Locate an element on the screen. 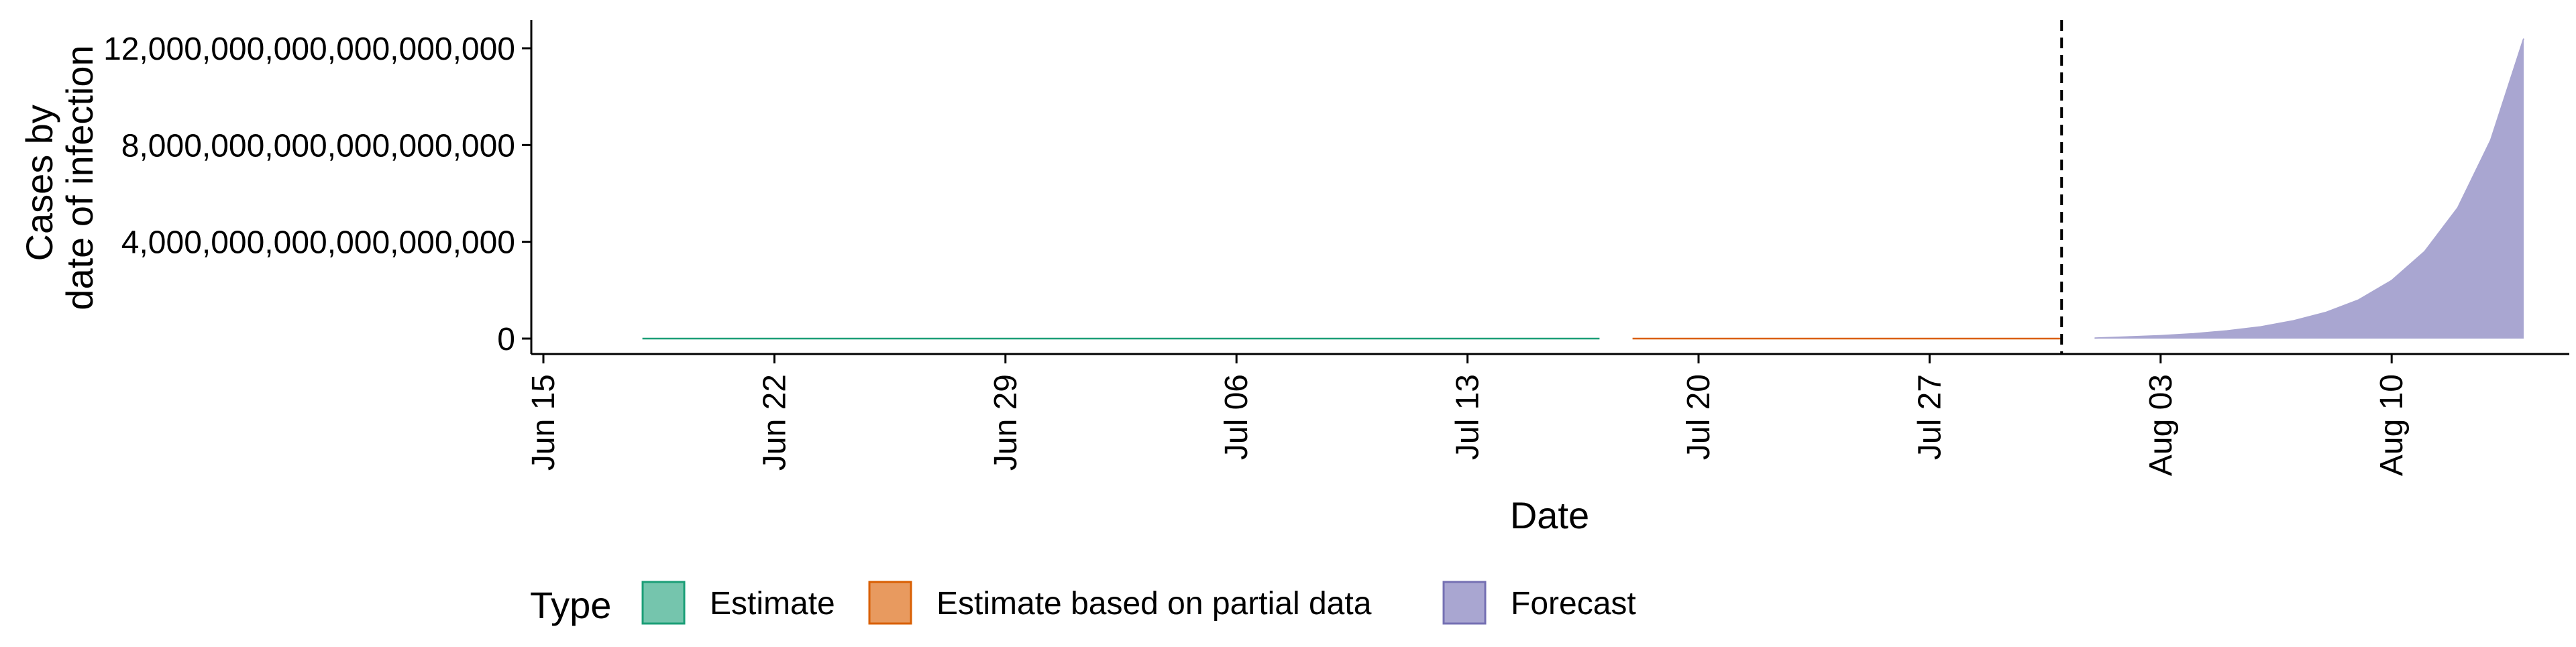  x-tick-label: Aug 10 is located at coordinates (2392, 425).